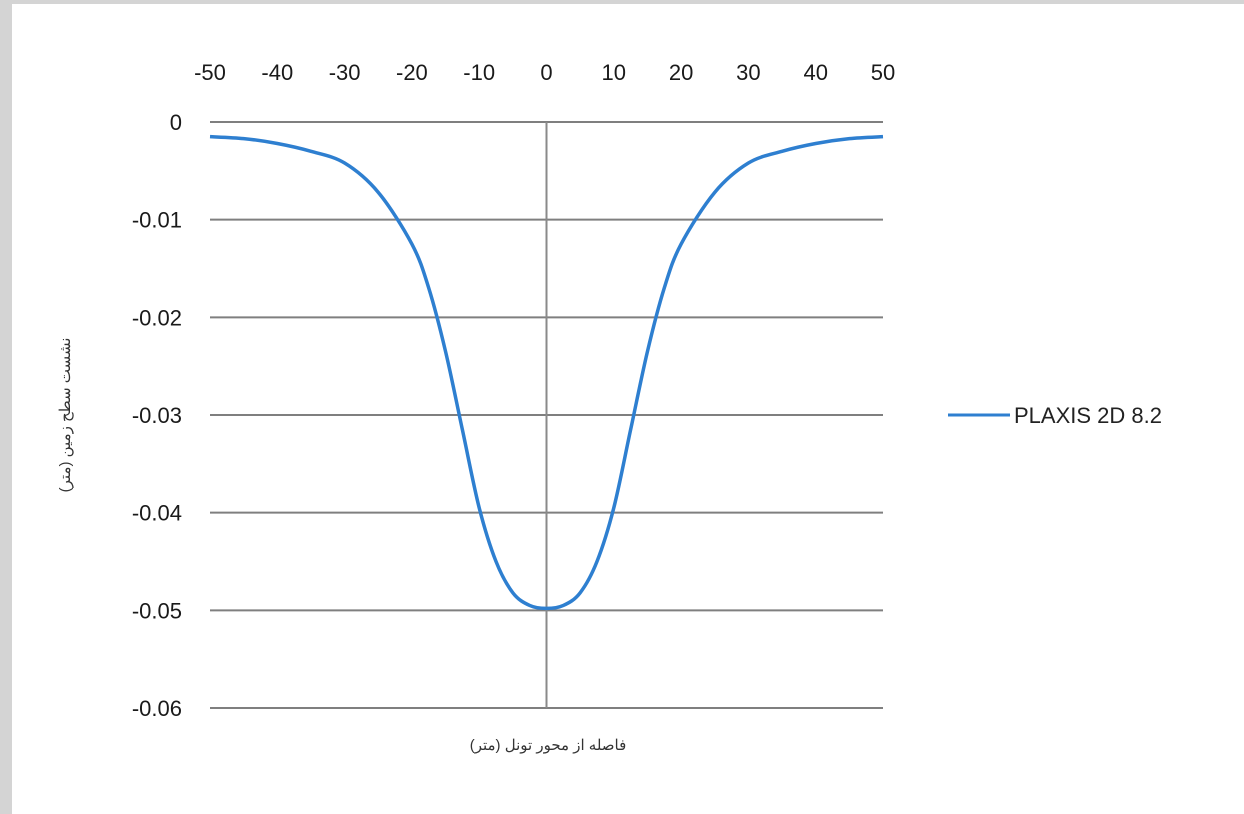 This screenshot has width=1244, height=814. Describe the element at coordinates (157, 708) in the screenshot. I see `y-tick-label-6: -0.06` at that location.